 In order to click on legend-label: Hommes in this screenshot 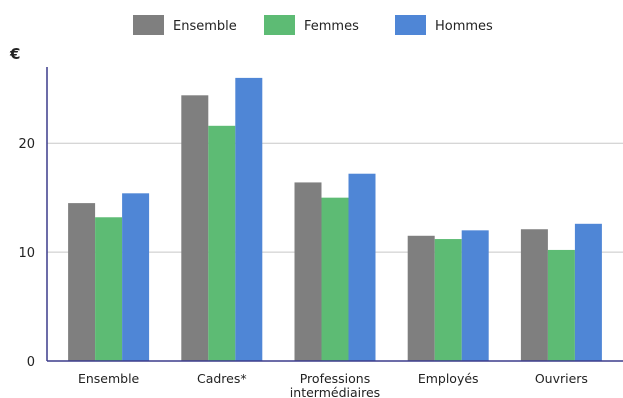, I will do `click(464, 26)`.